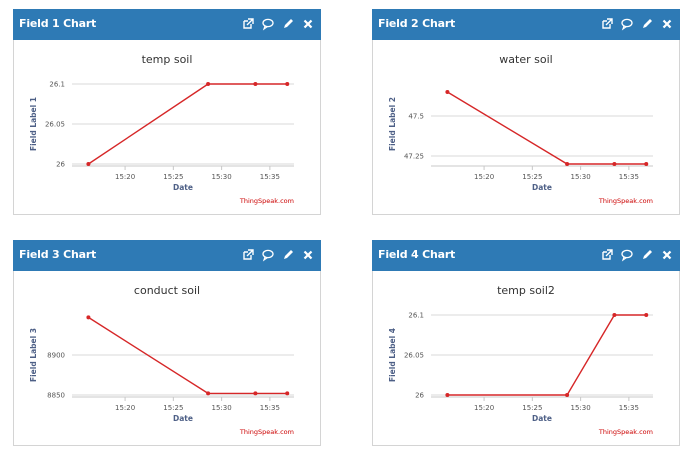  What do you see at coordinates (33, 355) in the screenshot?
I see `y-axis-label: Field Label 3` at bounding box center [33, 355].